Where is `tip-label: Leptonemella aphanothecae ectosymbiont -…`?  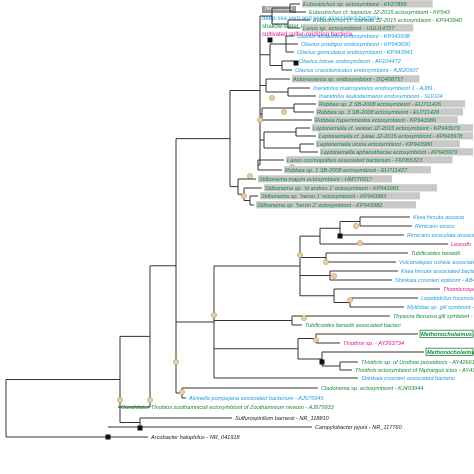 tip-label: Leptonemella aphanothecae ectosymbiont -… is located at coordinates (389, 153).